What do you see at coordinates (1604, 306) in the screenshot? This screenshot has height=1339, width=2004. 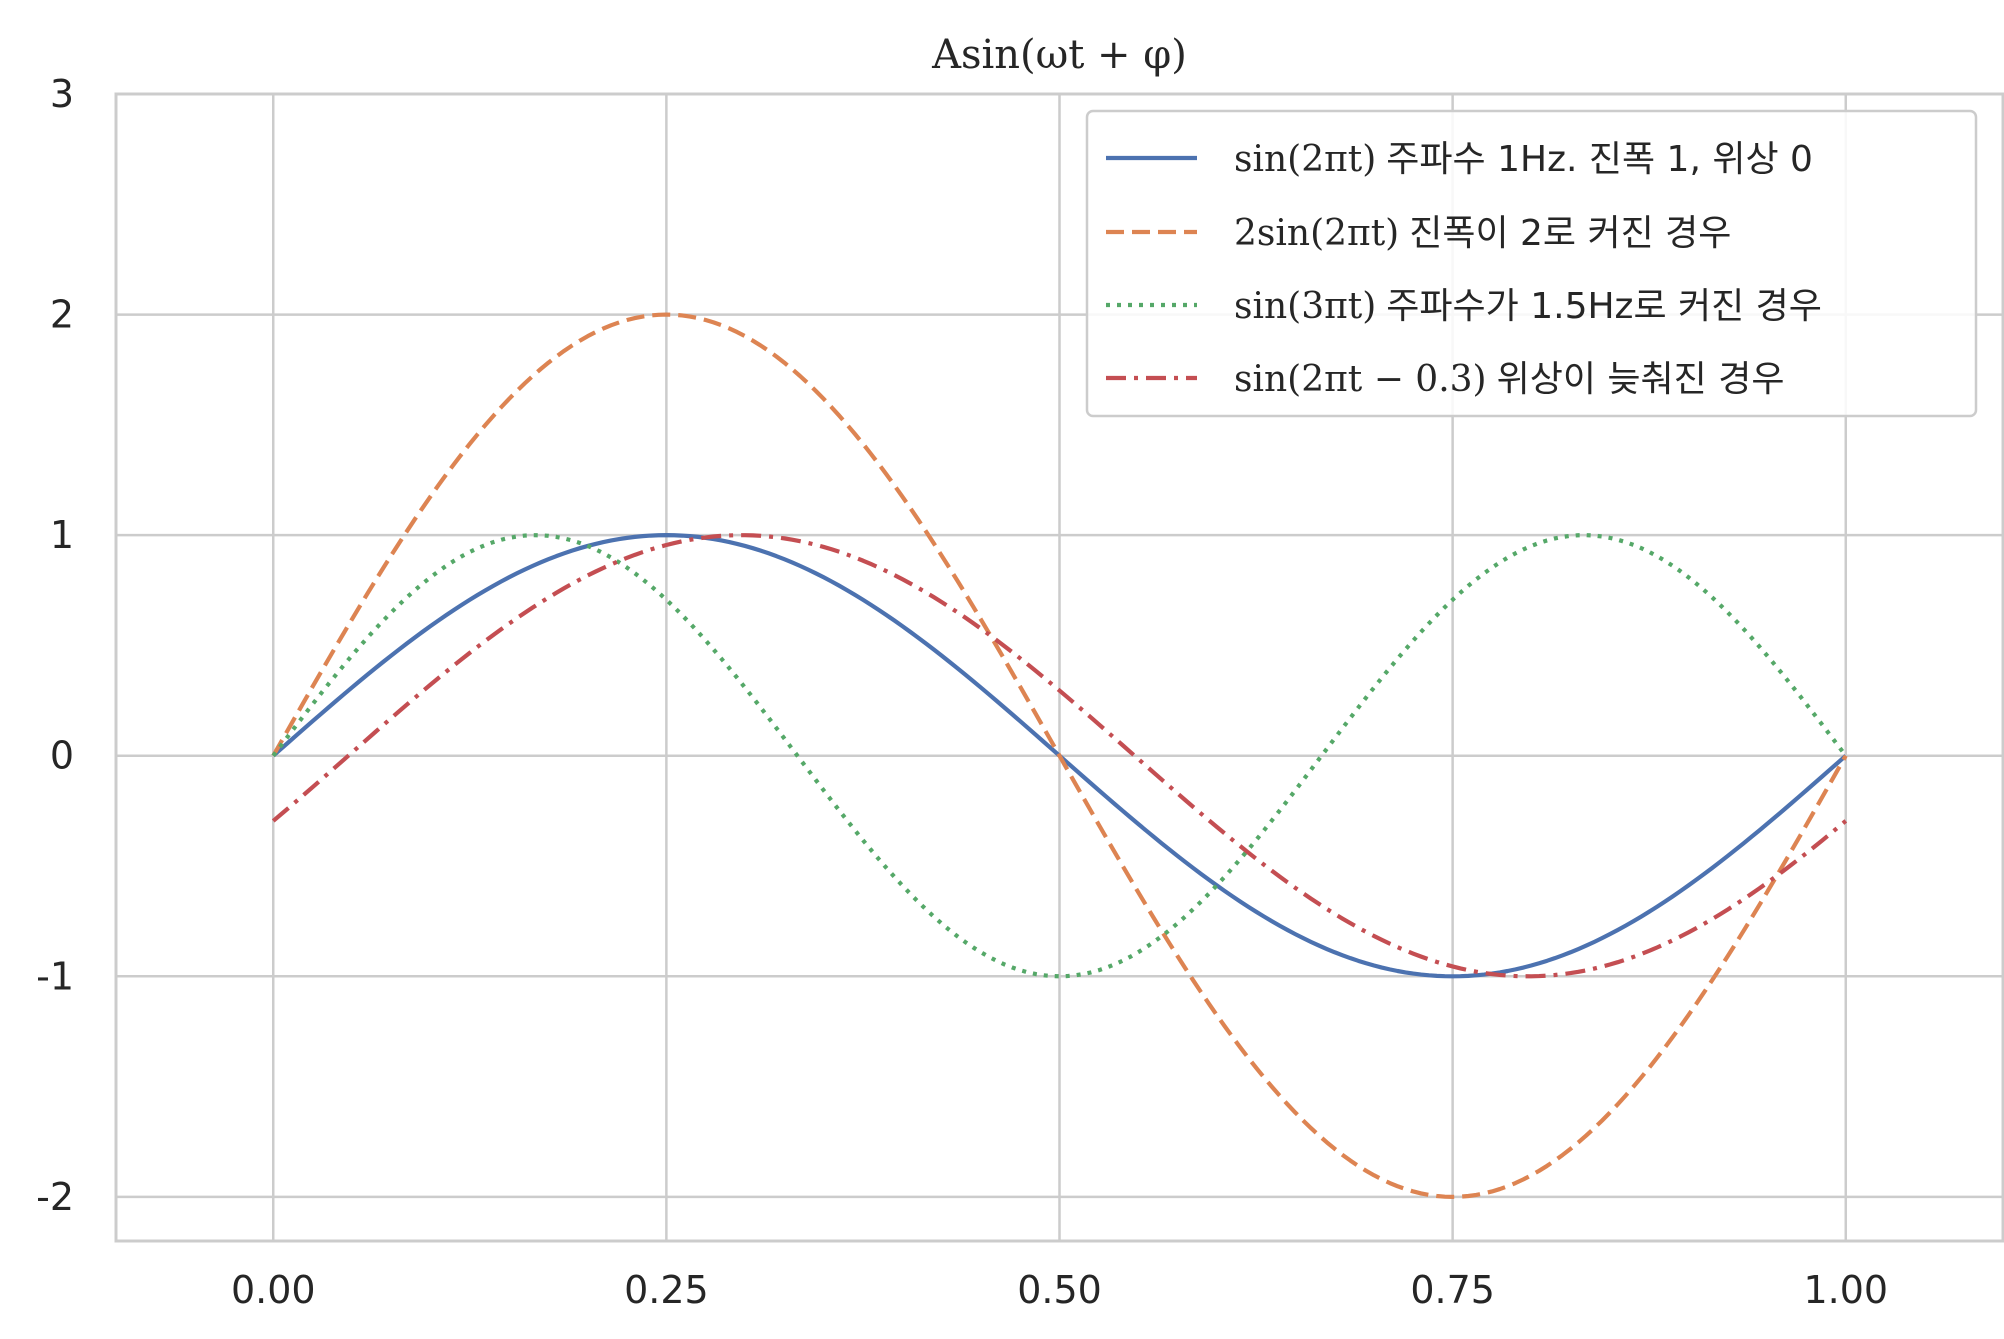 I see `legend-text-label: 주파수가 1.5Hz로 커진 경우` at bounding box center [1604, 306].